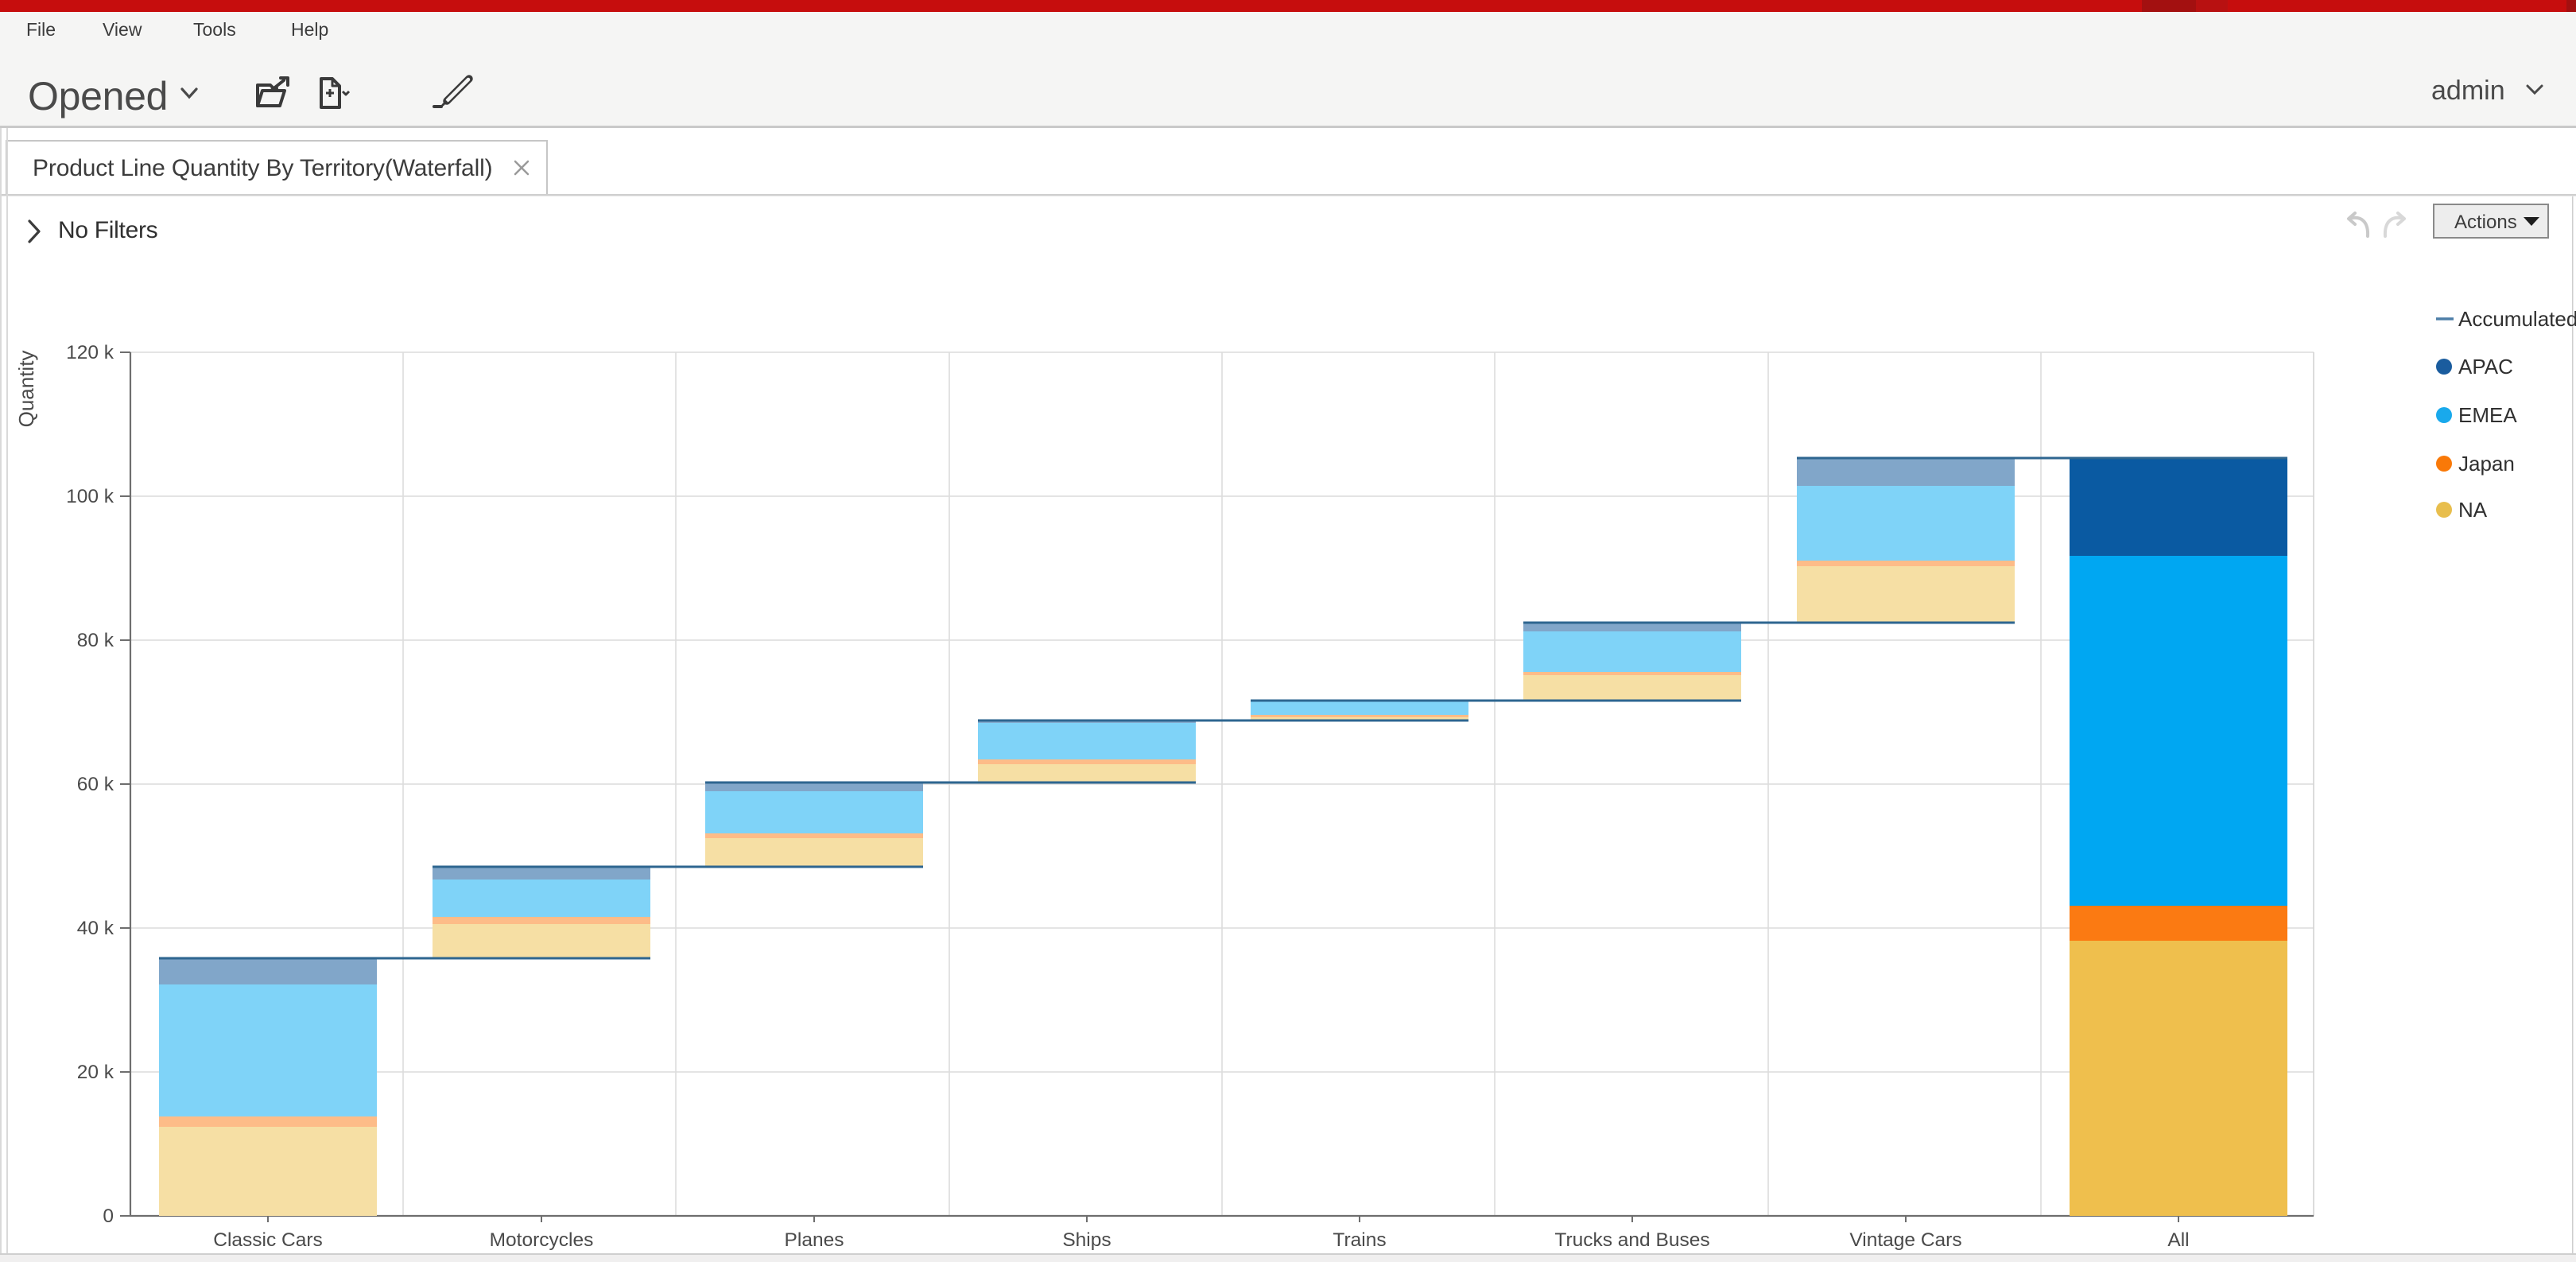  Describe the element at coordinates (268, 1240) in the screenshot. I see `svg-text: Classic Cars` at that location.